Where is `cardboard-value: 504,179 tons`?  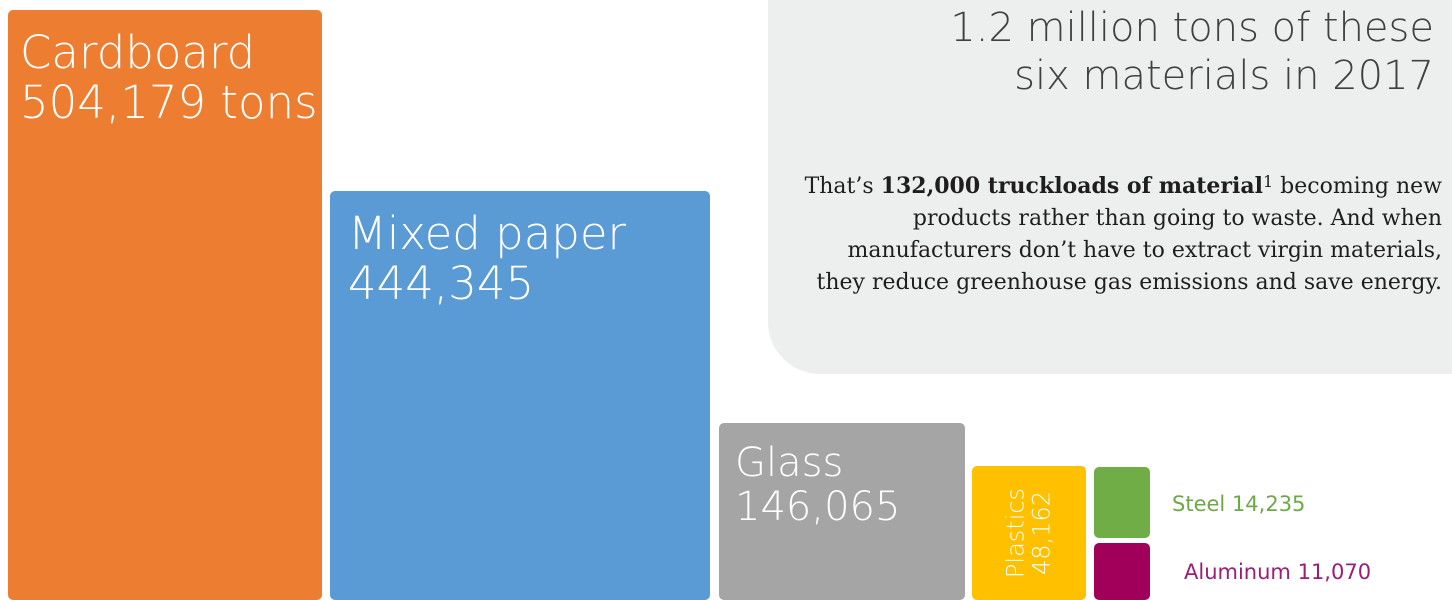 cardboard-value: 504,179 tons is located at coordinates (169, 102).